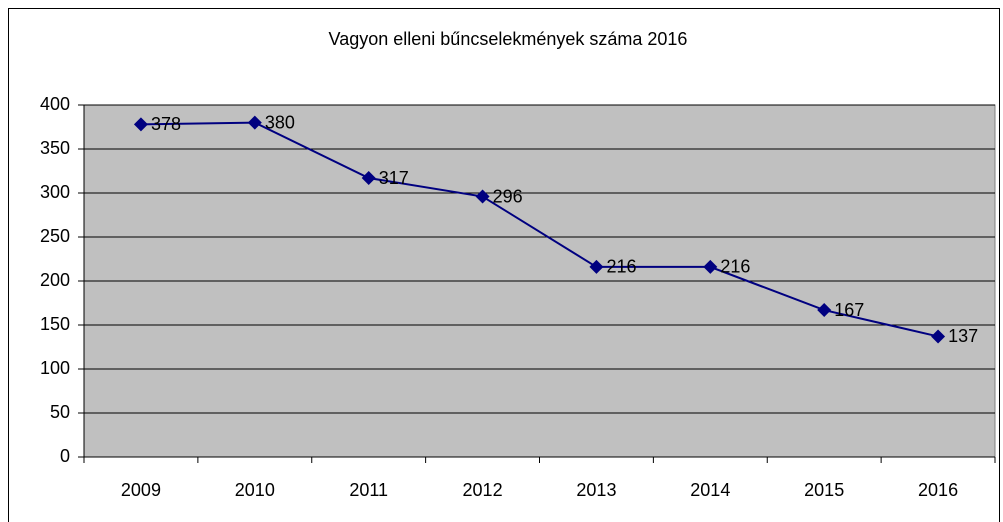  What do you see at coordinates (596, 490) in the screenshot?
I see `x-tick-label: 2013` at bounding box center [596, 490].